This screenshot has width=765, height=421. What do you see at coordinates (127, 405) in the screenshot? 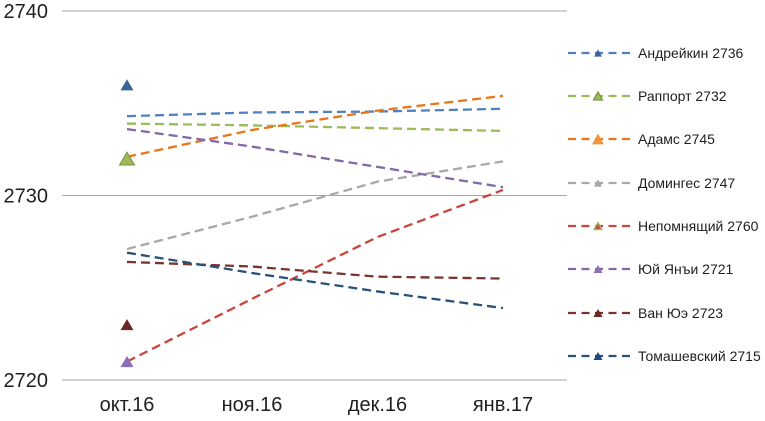
I see `x-axis-label: окт.16` at bounding box center [127, 405].